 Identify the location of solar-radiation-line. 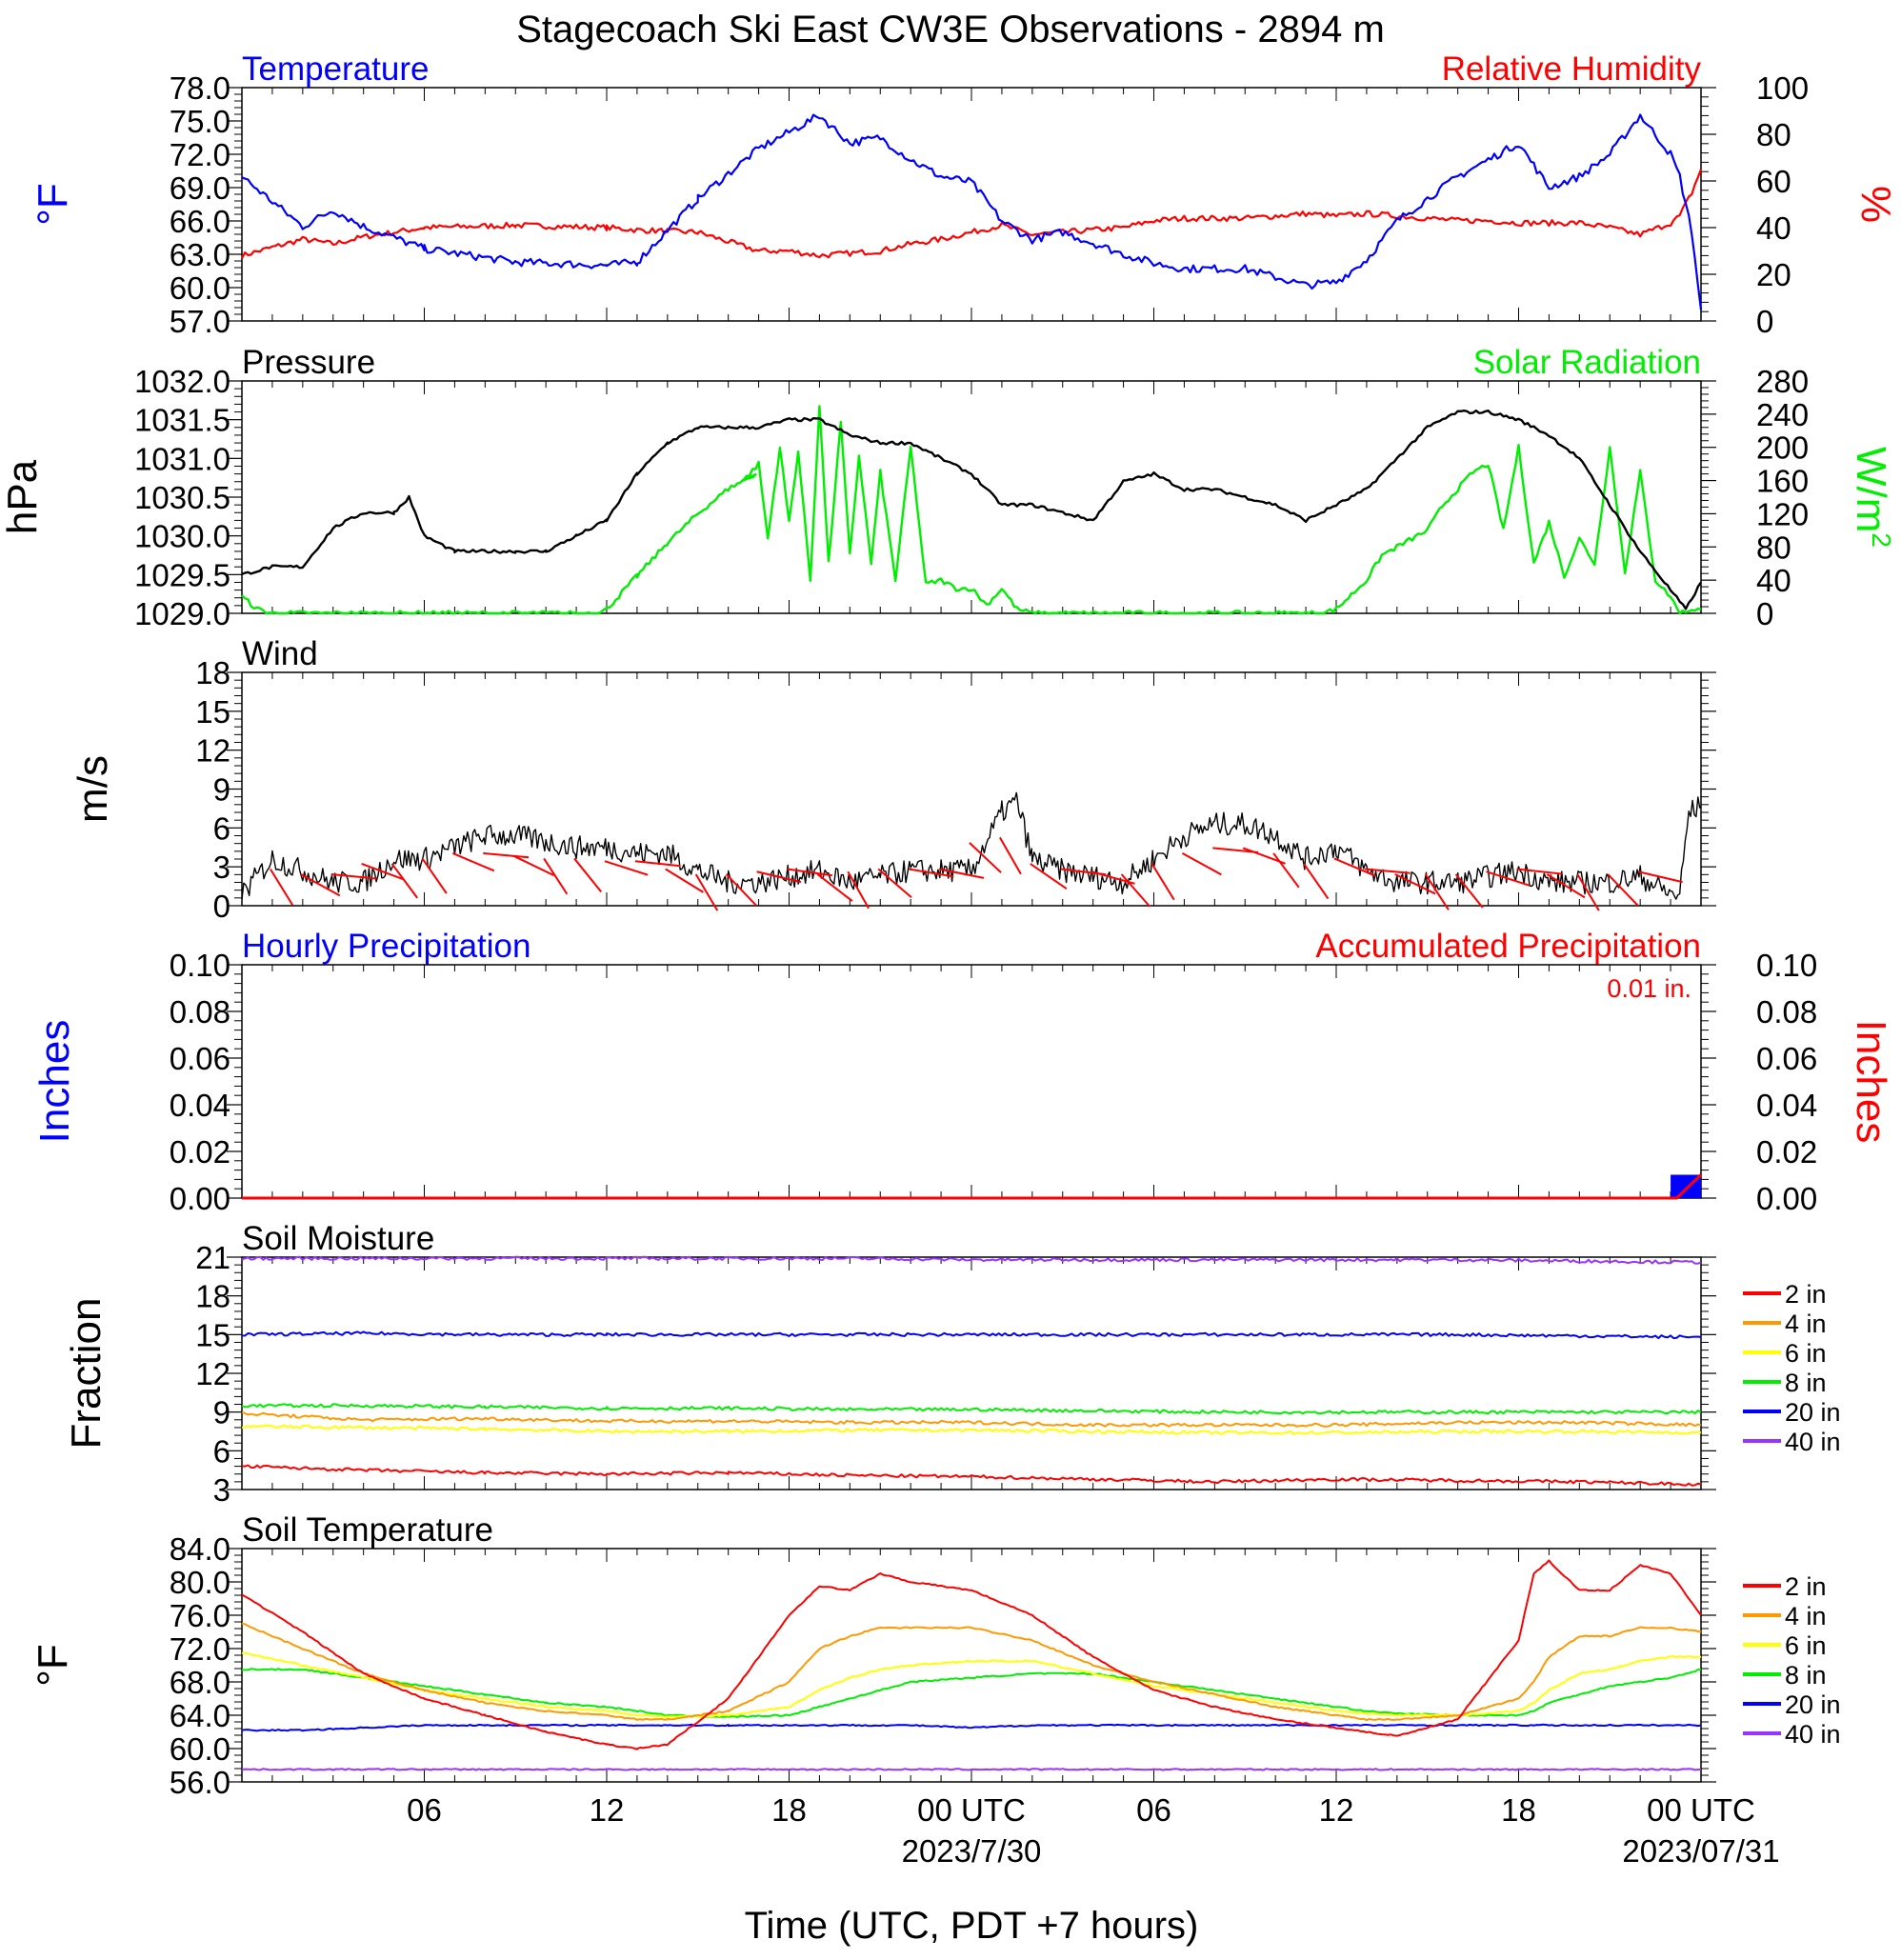
(971, 510).